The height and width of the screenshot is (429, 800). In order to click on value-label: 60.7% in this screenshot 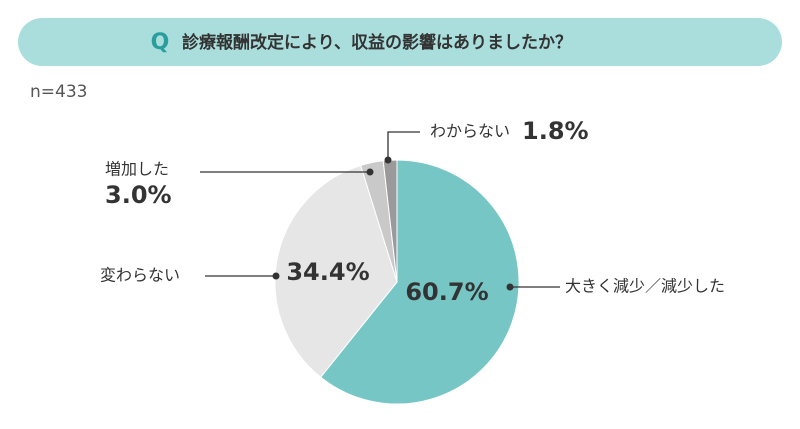, I will do `click(446, 292)`.